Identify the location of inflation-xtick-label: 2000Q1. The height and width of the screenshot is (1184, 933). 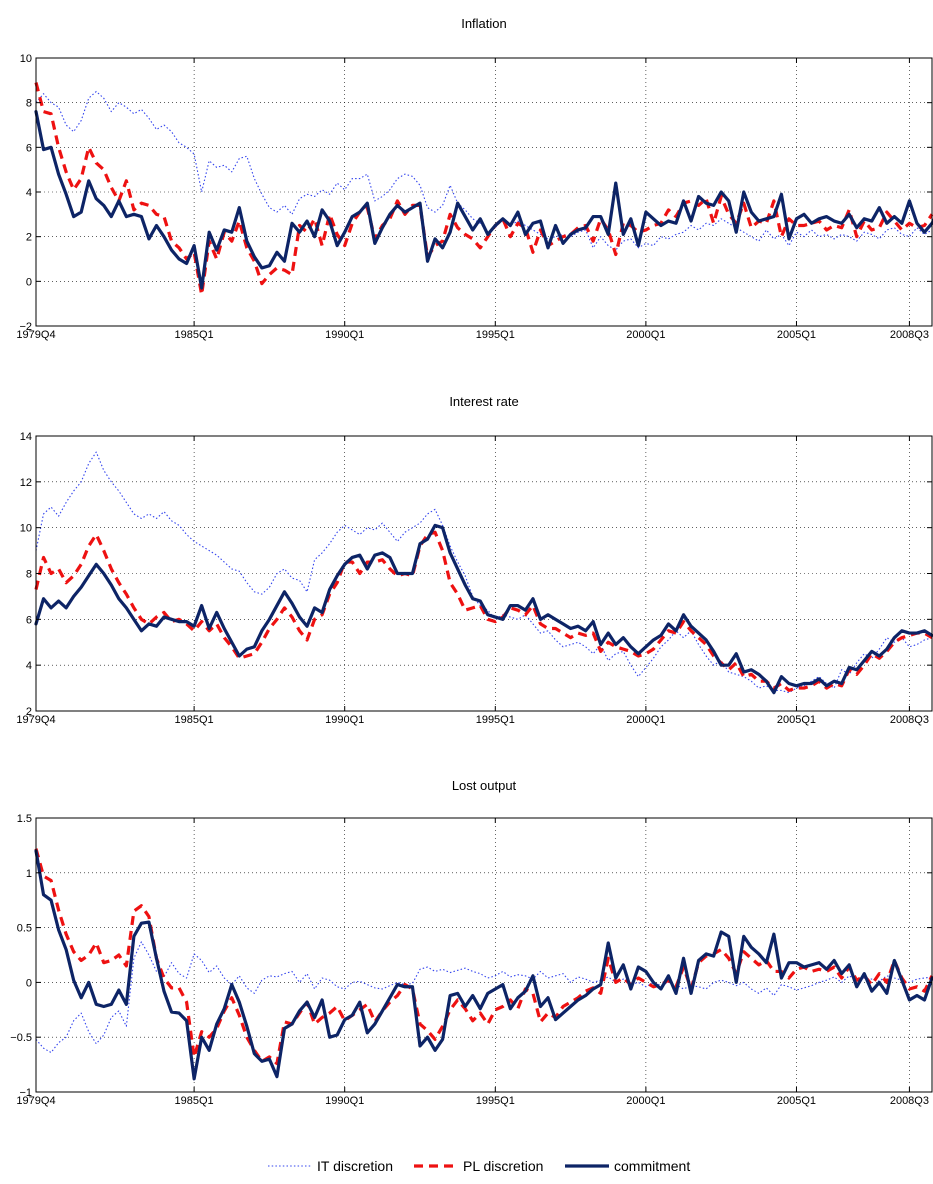
(645, 335).